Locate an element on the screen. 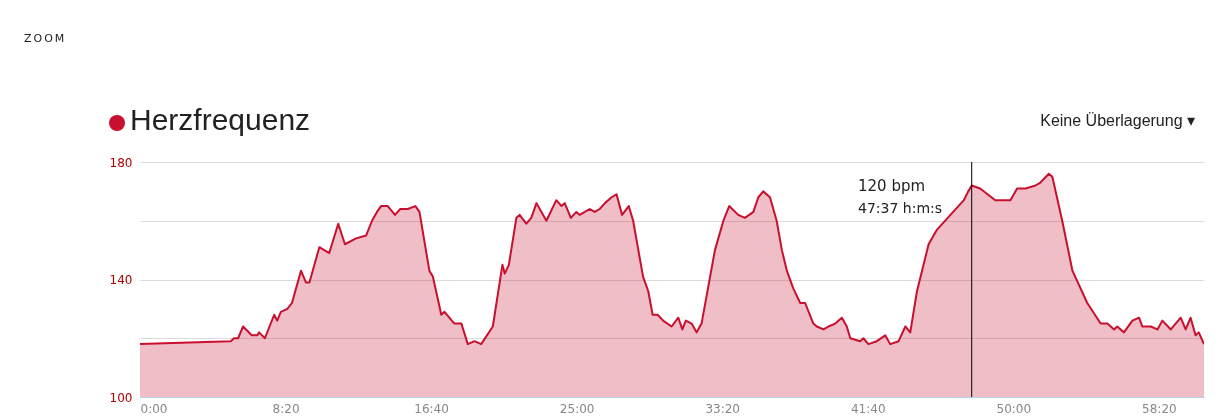 Image resolution: width=1225 pixels, height=418 pixels. x-tick-label: 58:20 is located at coordinates (1159, 408).